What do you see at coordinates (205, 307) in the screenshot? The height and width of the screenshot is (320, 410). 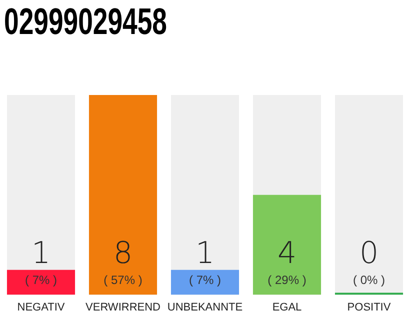 I see `x-tick-label: UNBEKANNTE` at bounding box center [205, 307].